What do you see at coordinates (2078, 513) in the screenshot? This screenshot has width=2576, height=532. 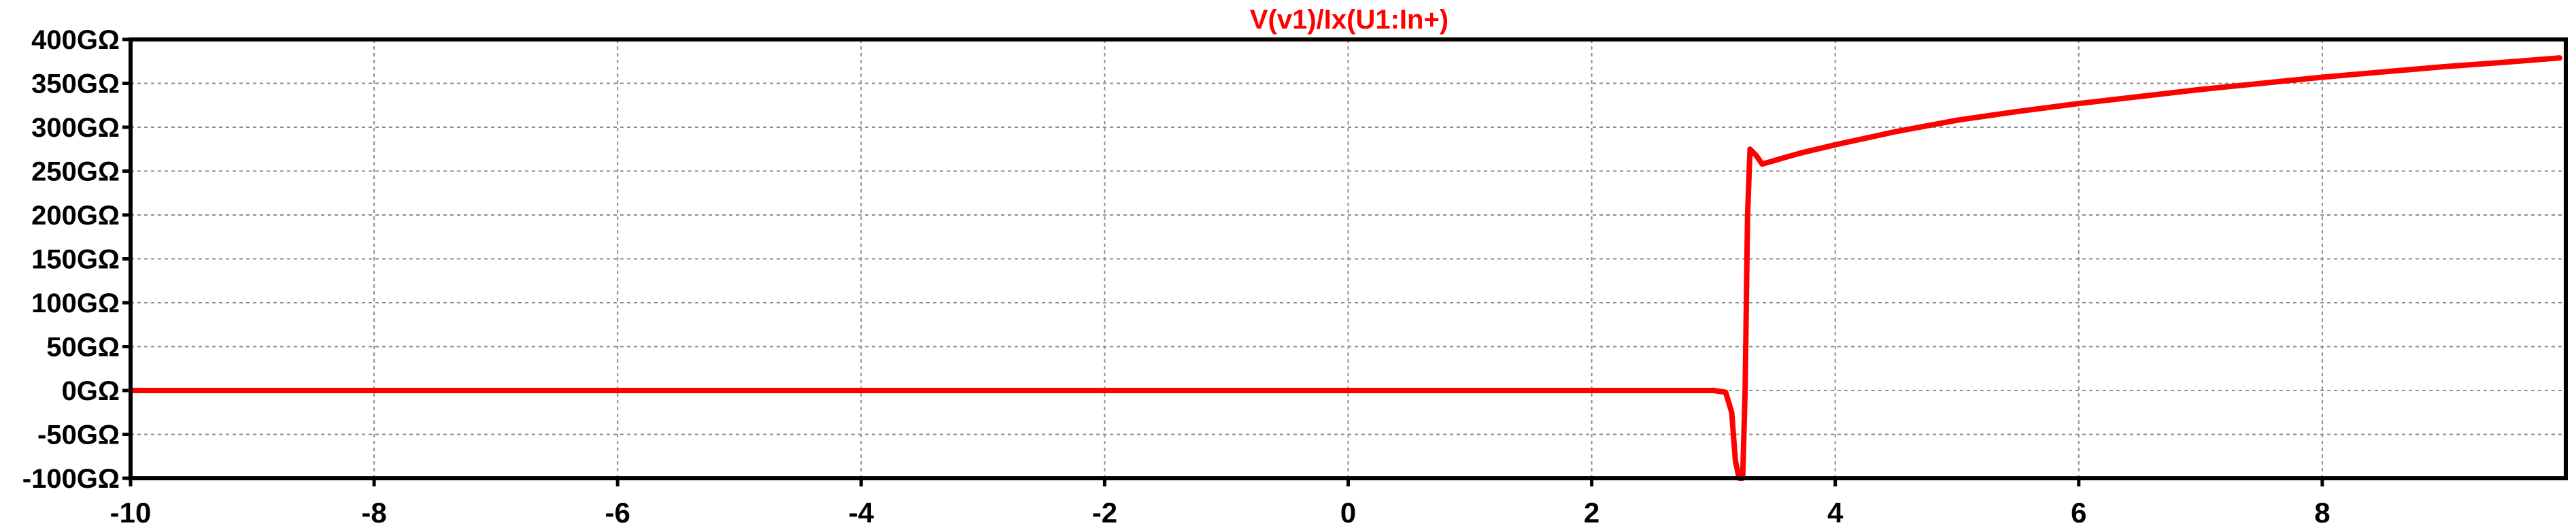 I see `x-tick-label: 6` at bounding box center [2078, 513].